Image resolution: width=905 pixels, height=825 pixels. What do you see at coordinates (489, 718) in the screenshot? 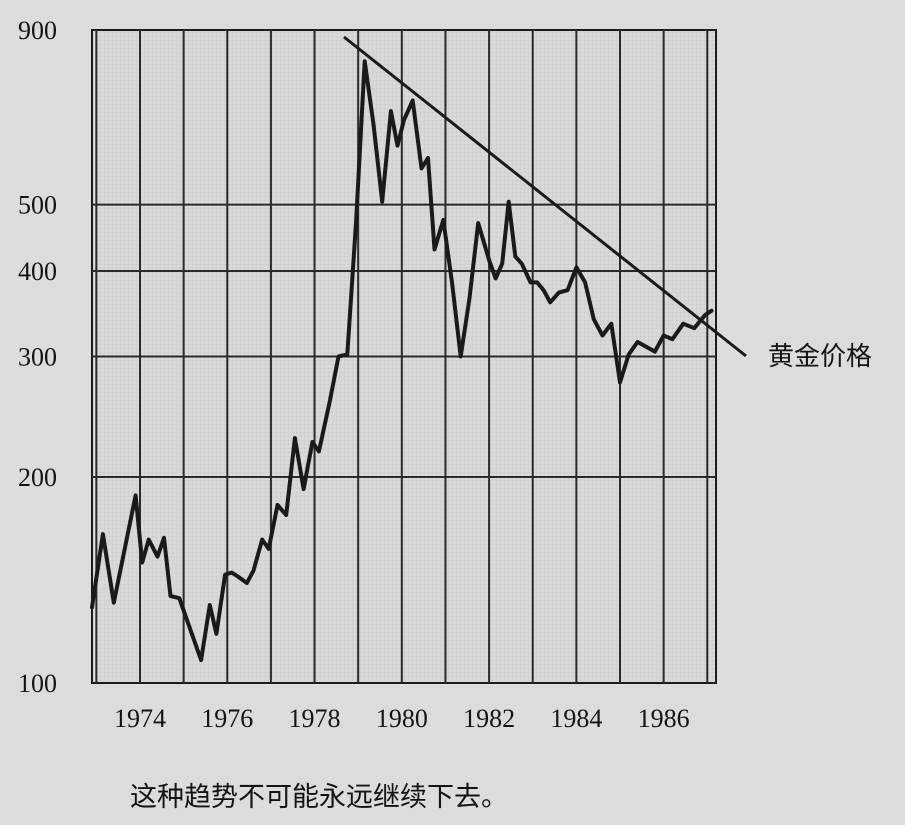
I see `x-tick-label-1982: 1982` at bounding box center [489, 718].